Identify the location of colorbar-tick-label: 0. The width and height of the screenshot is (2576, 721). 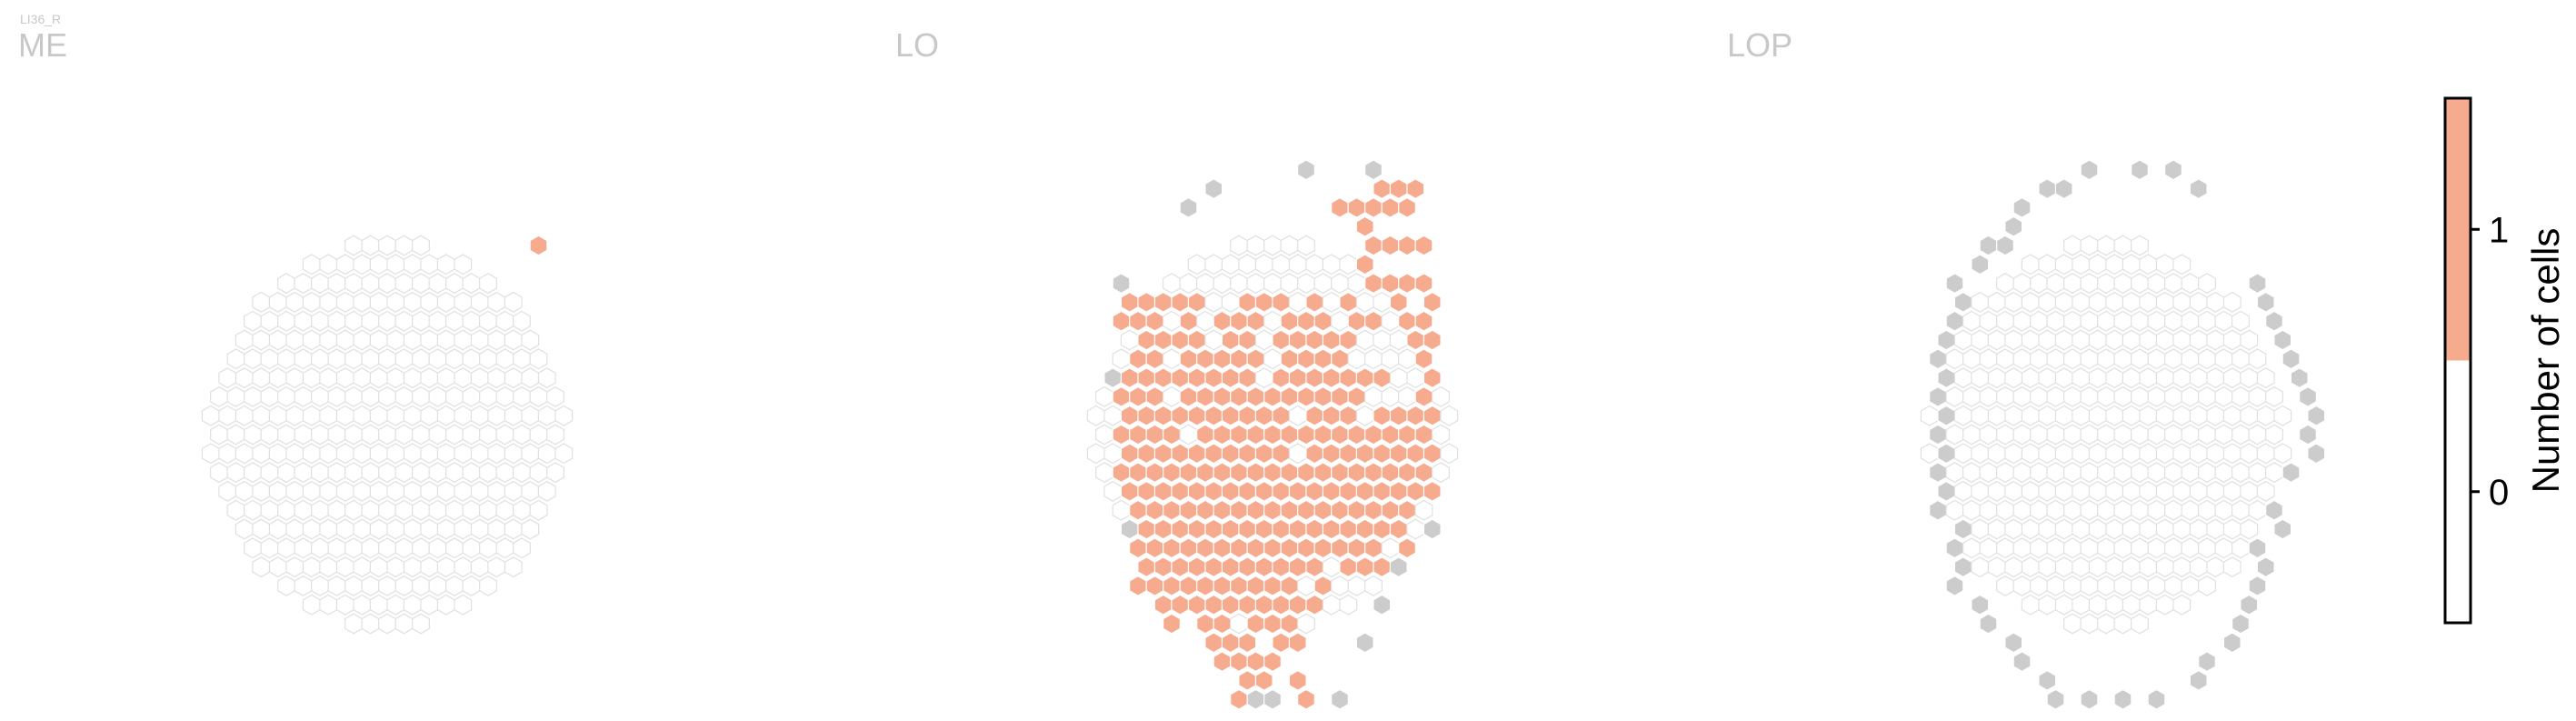
(2499, 493).